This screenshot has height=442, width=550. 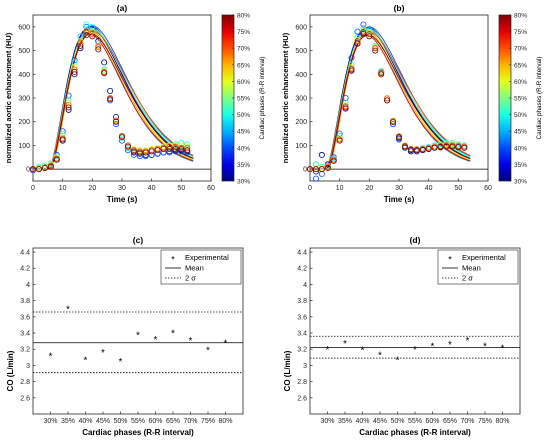 What do you see at coordinates (305, 285) in the screenshot?
I see `y-tick-label: 4` at bounding box center [305, 285].